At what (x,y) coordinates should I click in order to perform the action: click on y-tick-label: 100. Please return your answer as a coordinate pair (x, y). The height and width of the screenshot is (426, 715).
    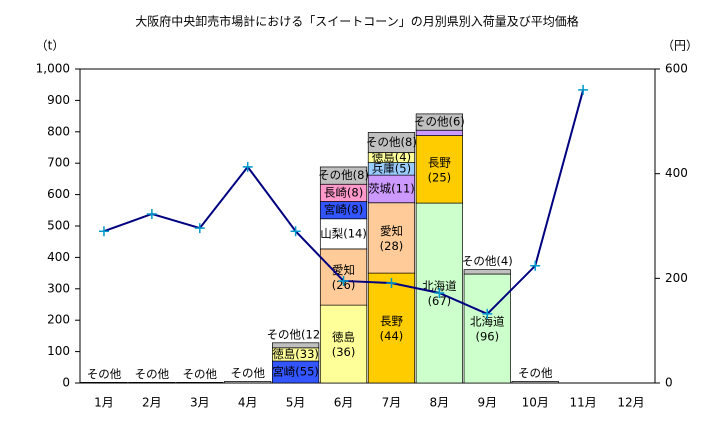
    Looking at the image, I should click on (58, 351).